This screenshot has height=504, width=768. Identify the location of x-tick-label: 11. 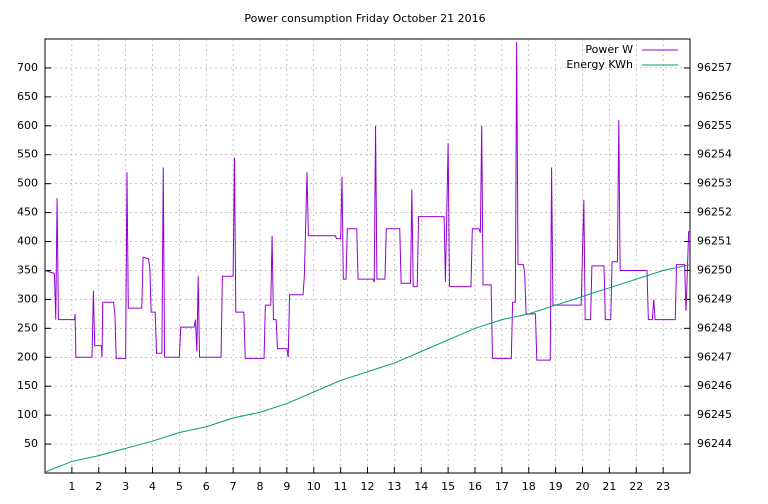
(341, 486).